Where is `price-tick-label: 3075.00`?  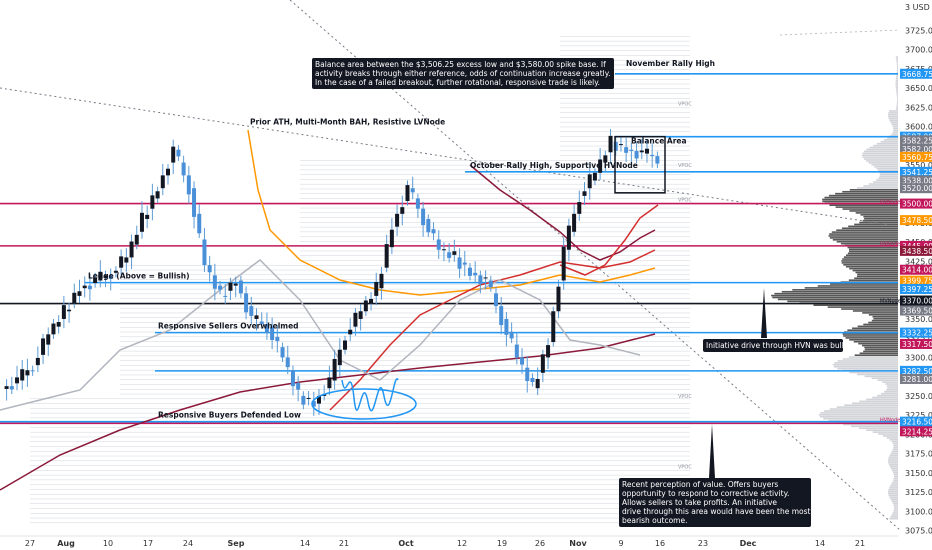 price-tick-label: 3075.00 is located at coordinates (918, 531).